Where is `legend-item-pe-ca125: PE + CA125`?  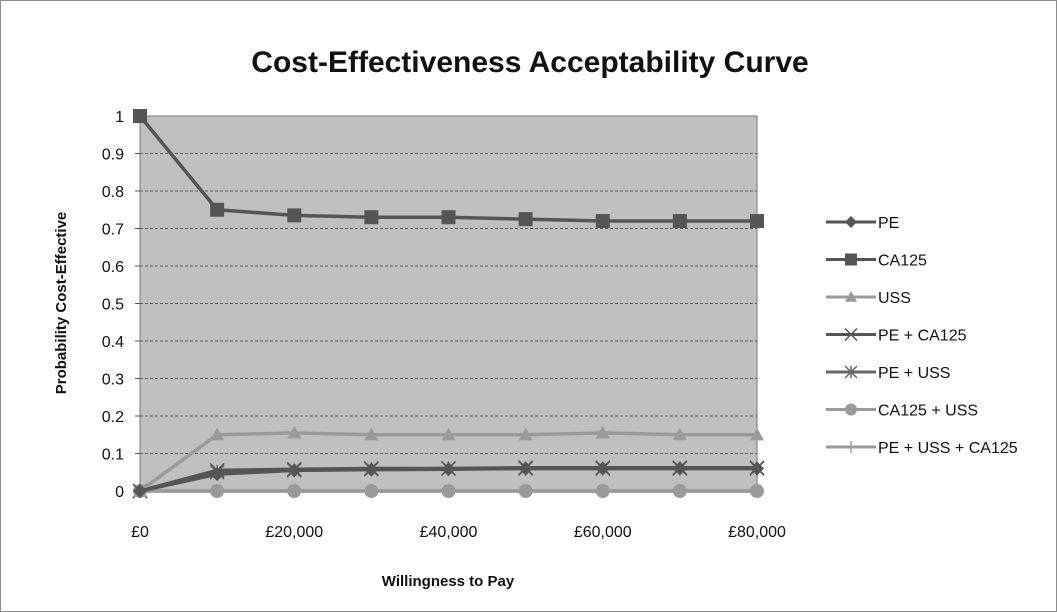 legend-item-pe-ca125: PE + CA125 is located at coordinates (896, 336).